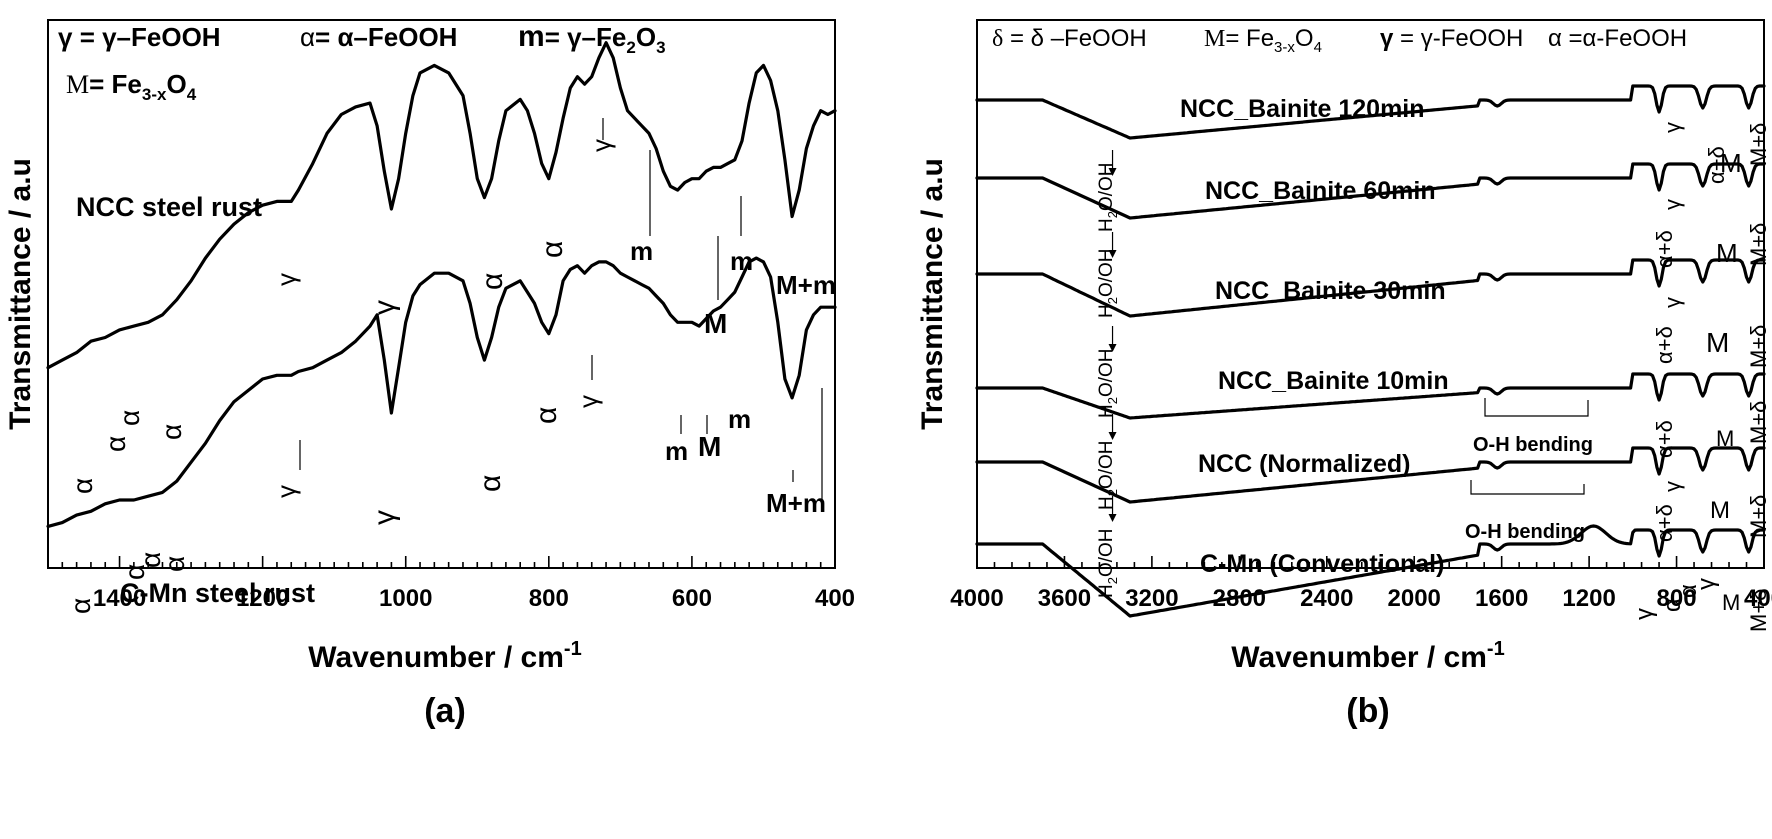  I want to click on ann-b-gamma-120: γ, so click(1672, 127).